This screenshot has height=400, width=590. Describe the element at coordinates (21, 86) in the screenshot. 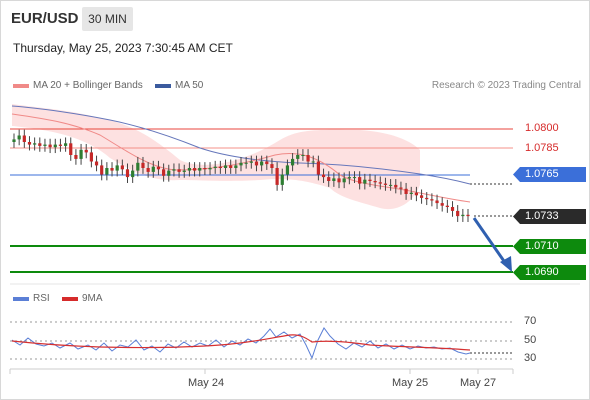

I see `bollinger-legend-swatch` at that location.